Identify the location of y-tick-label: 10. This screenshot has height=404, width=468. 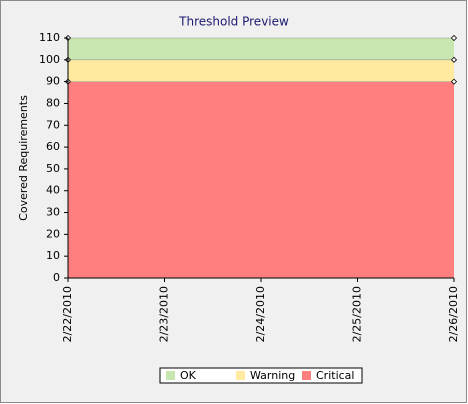
(53, 255).